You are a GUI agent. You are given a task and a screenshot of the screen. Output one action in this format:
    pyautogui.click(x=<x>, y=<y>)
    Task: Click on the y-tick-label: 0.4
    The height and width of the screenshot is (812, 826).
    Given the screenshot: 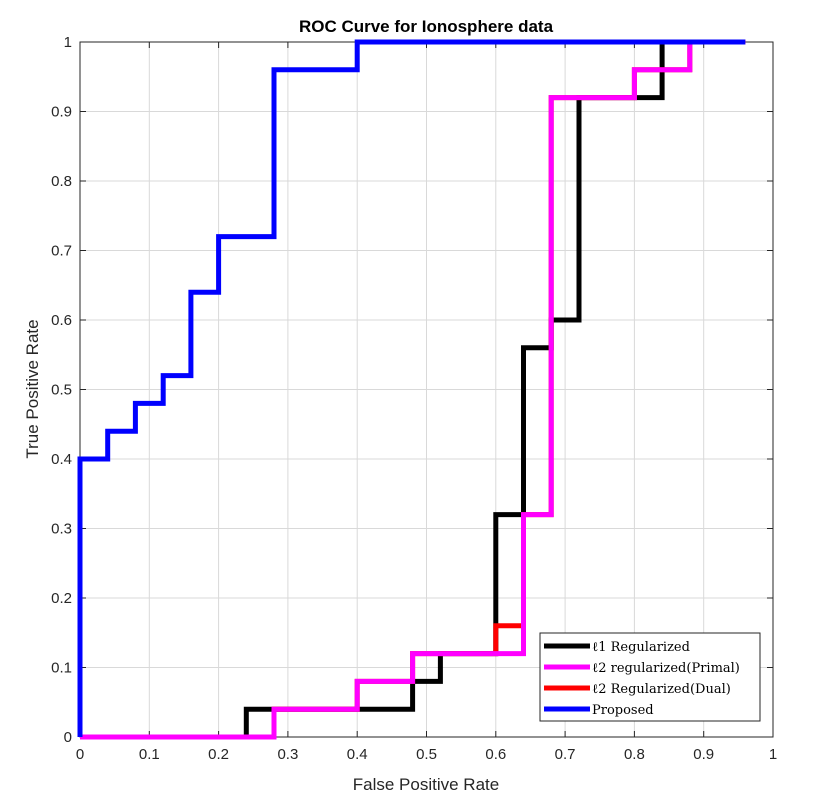 What is the action you would take?
    pyautogui.click(x=61, y=459)
    